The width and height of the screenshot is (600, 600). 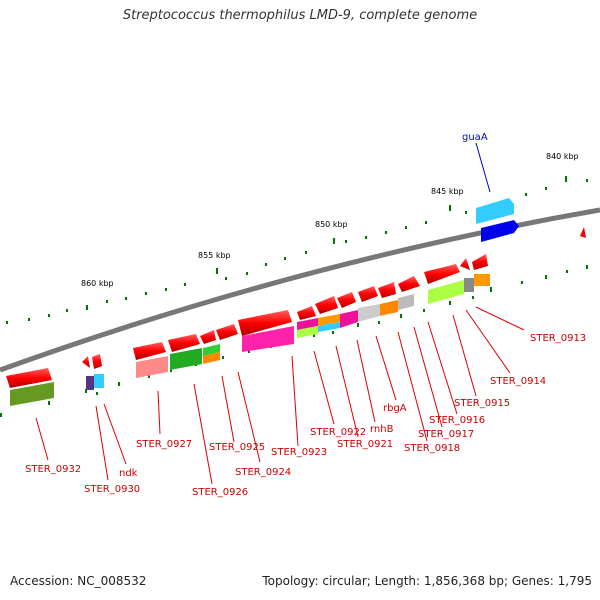 I want to click on guaA-label-line, so click(x=483, y=167).